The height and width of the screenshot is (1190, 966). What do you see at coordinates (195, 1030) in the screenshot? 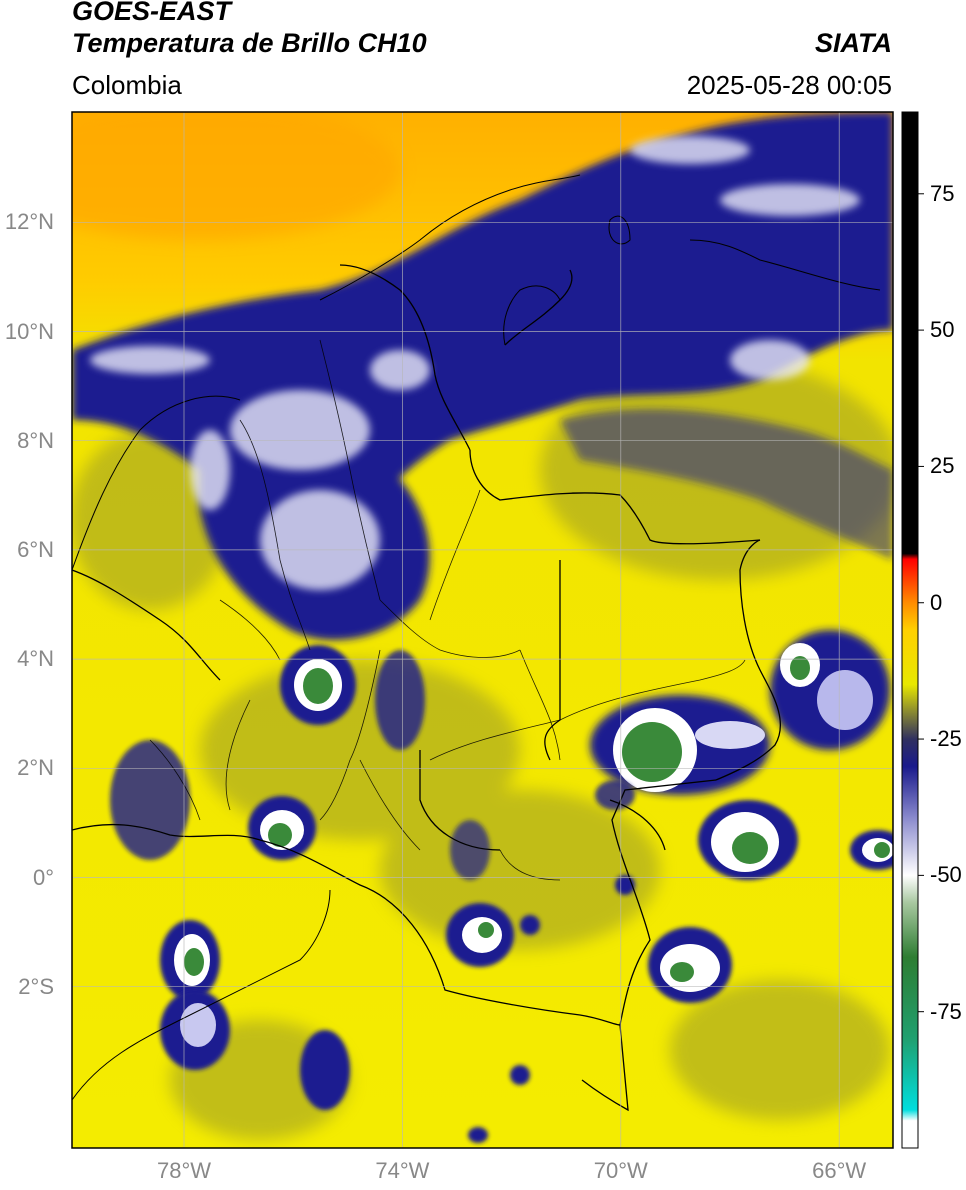
I see `ecuador-south-cell` at bounding box center [195, 1030].